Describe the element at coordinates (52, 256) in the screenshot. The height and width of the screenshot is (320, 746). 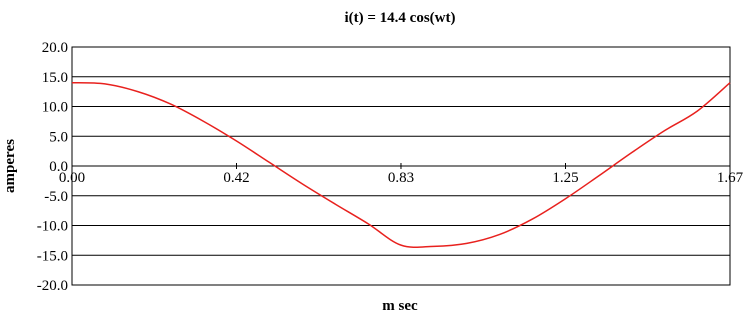
I see `y-tick-label: -15.0` at that location.